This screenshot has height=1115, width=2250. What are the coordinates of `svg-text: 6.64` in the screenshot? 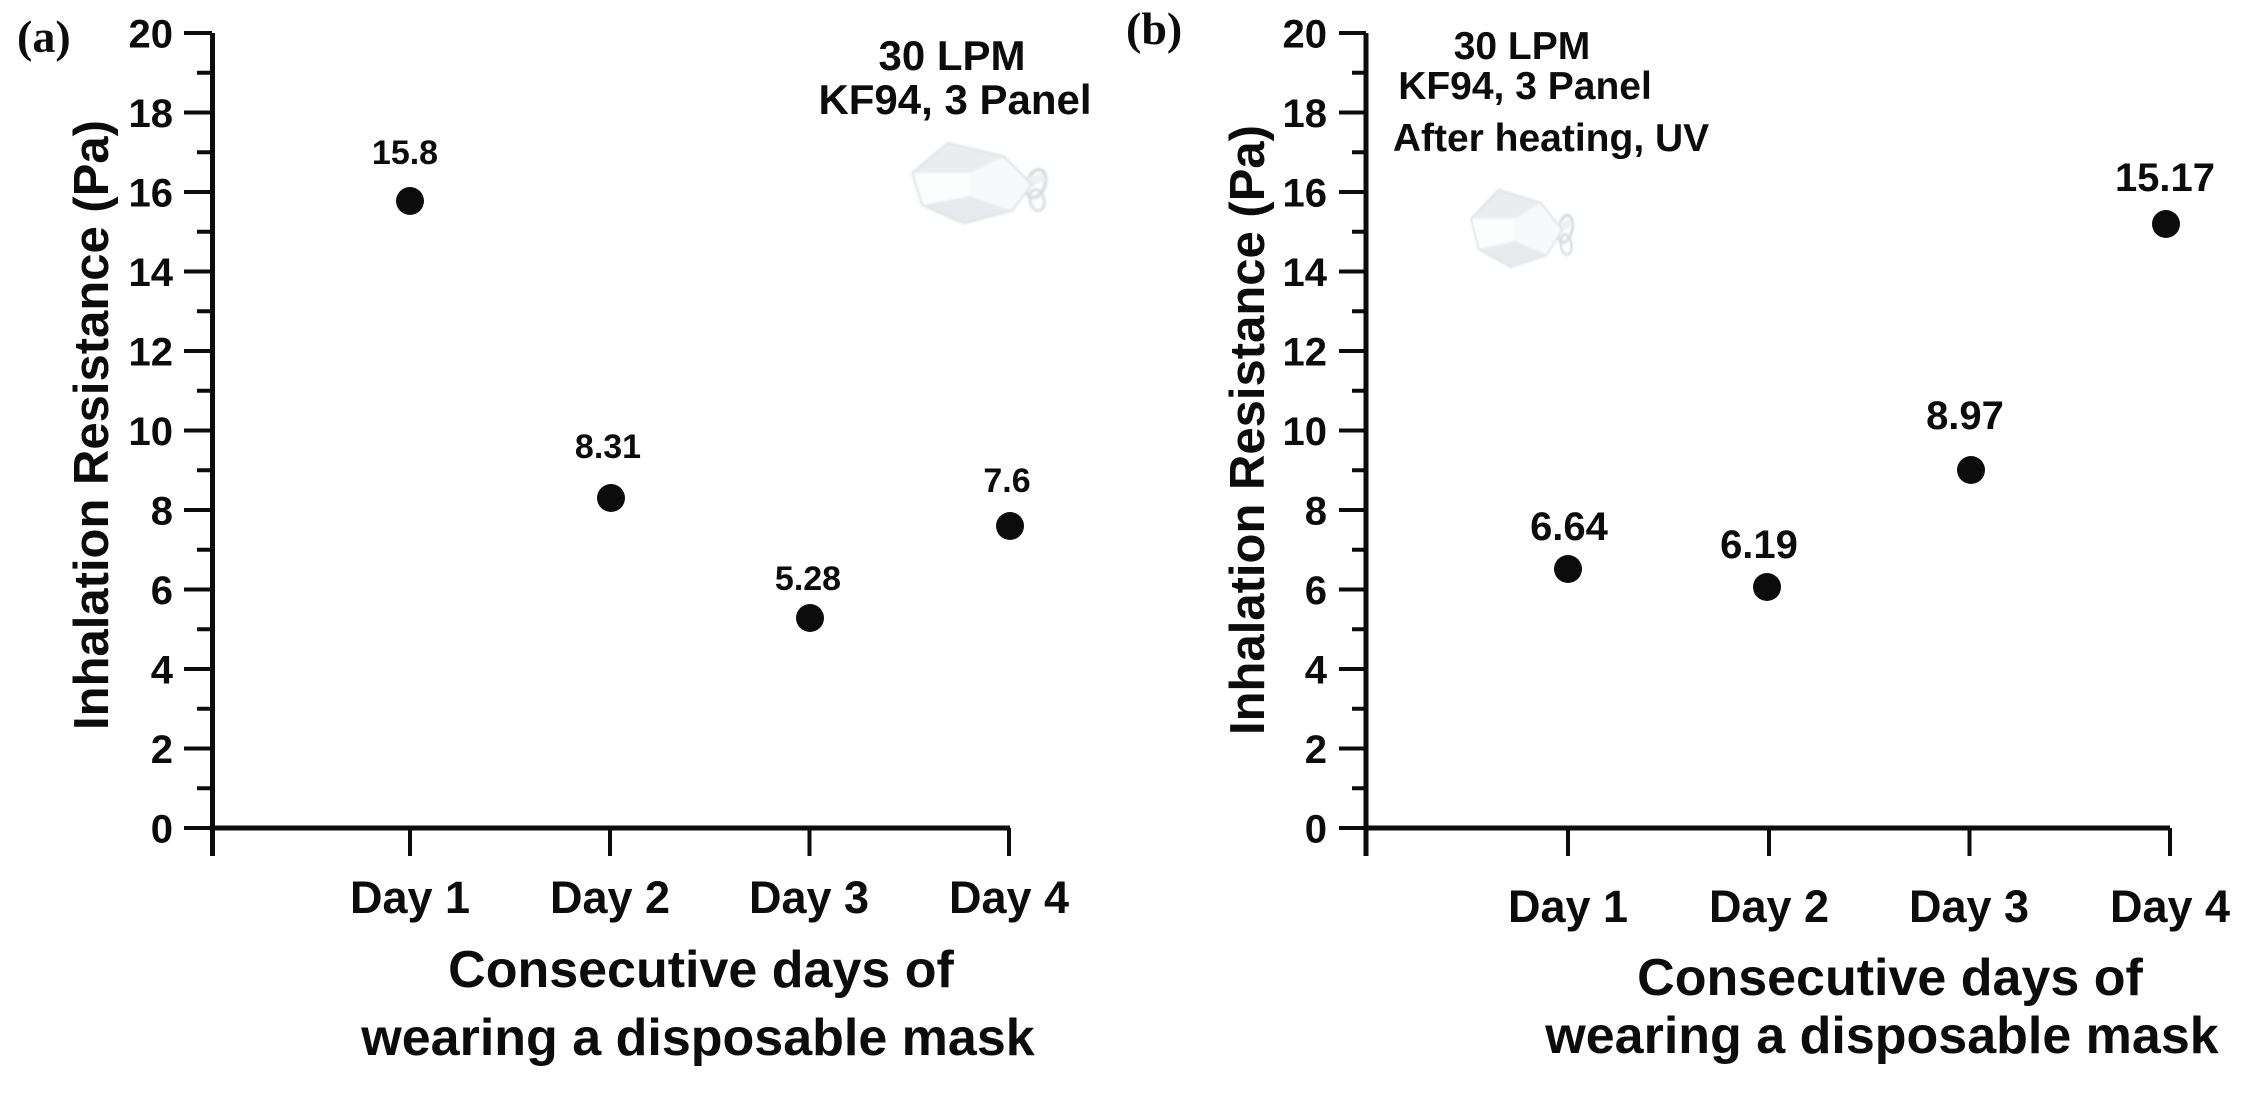 It's located at (1569, 527).